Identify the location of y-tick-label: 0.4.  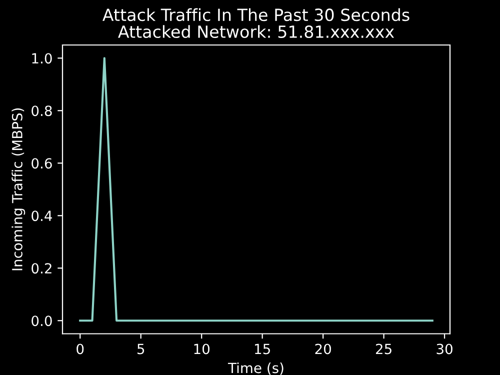
(42, 216).